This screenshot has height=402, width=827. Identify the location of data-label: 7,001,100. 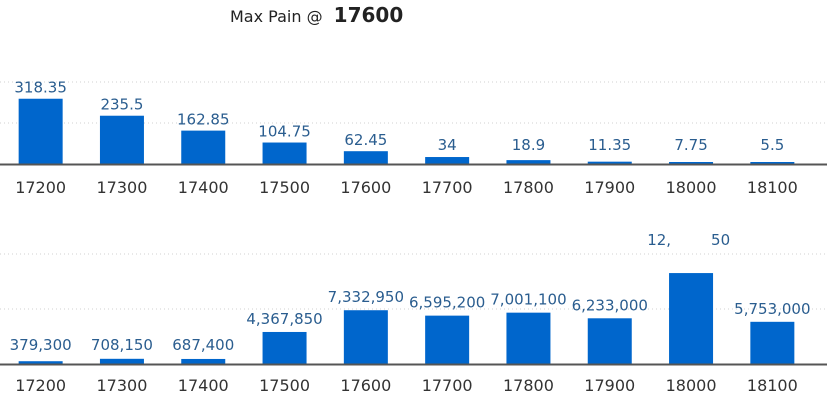
(528, 300).